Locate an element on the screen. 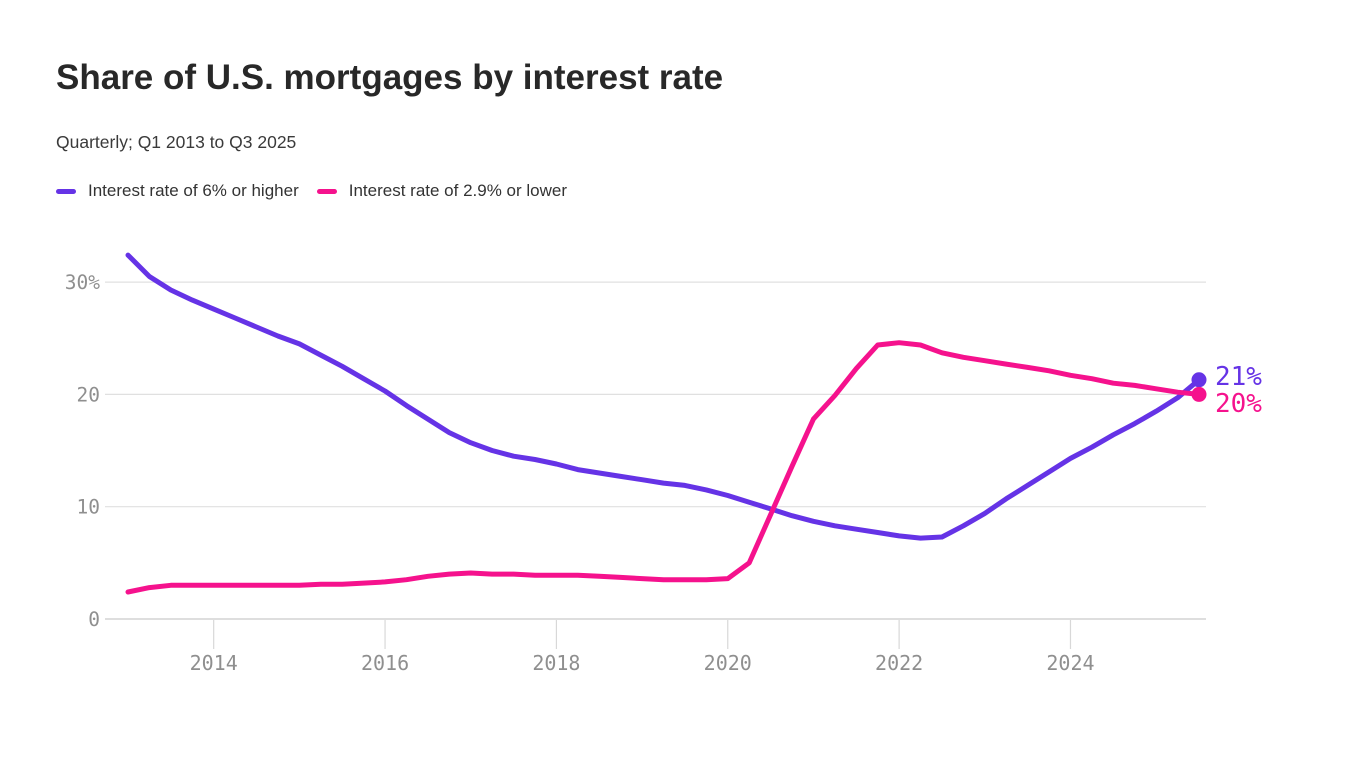  x-tick-label: 2018 is located at coordinates (556, 663).